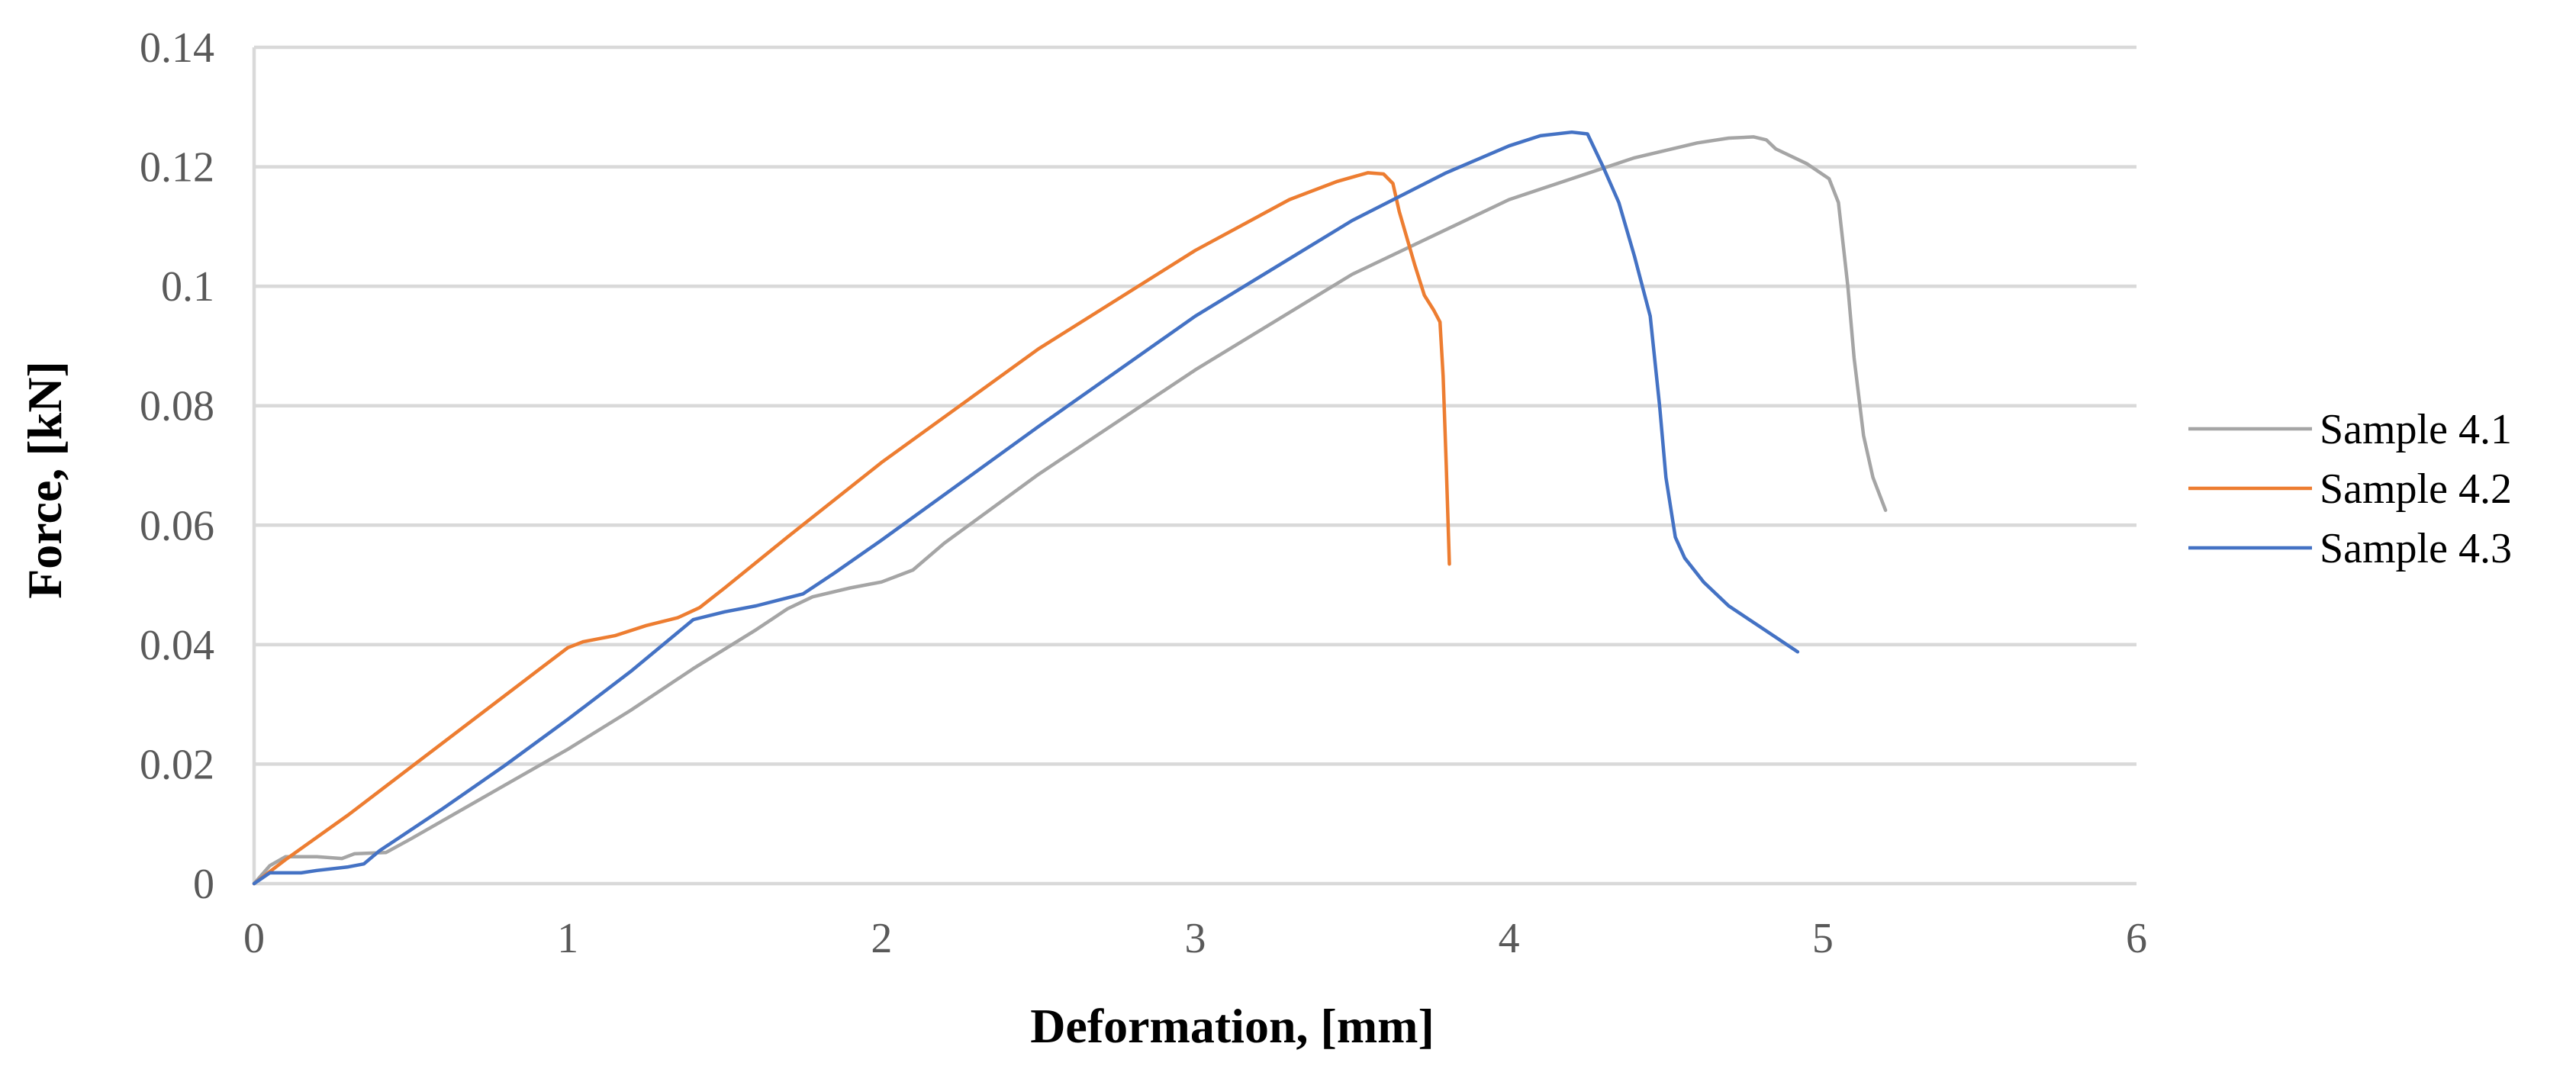 The image size is (2576, 1082). I want to click on x-tick-label: 3, so click(1195, 938).